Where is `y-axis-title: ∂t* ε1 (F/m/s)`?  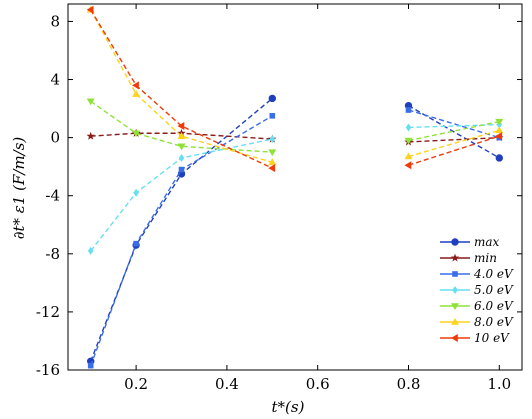
y-axis-title: ∂t* ε1 (F/m/s) is located at coordinates (19, 188).